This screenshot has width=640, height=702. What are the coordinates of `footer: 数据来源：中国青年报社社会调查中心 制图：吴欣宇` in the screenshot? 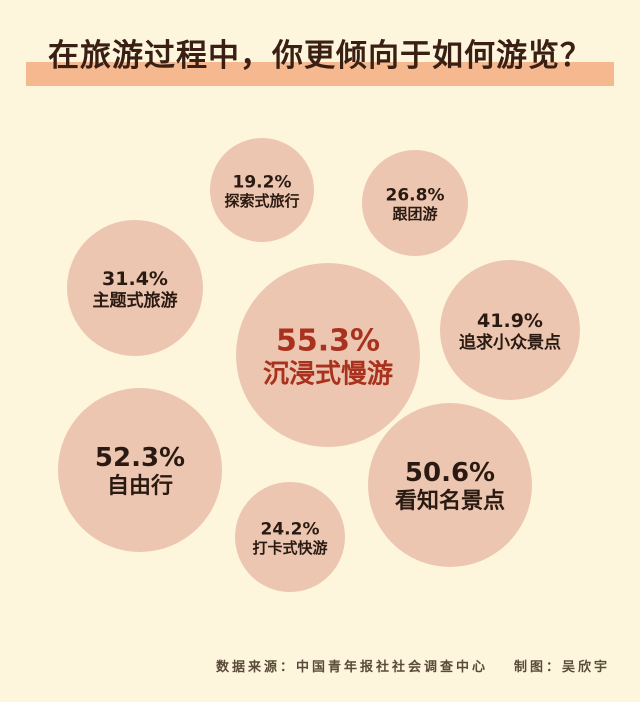 It's located at (413, 665).